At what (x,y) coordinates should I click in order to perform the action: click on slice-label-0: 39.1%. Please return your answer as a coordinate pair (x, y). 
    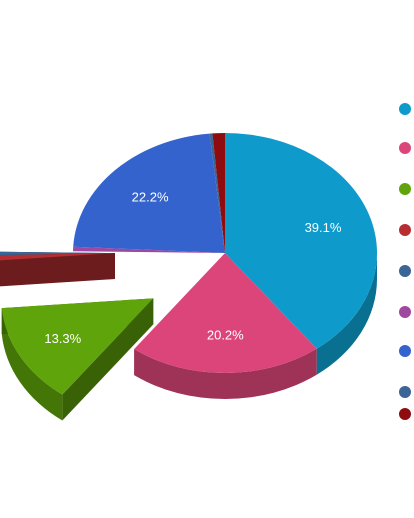
    Looking at the image, I should click on (323, 227).